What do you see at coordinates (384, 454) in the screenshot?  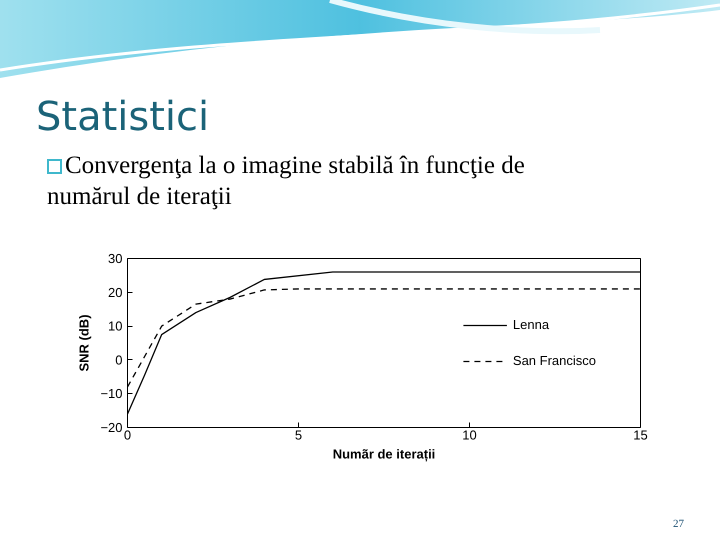 I see `x-axis-title: Numãr de iterații` at bounding box center [384, 454].